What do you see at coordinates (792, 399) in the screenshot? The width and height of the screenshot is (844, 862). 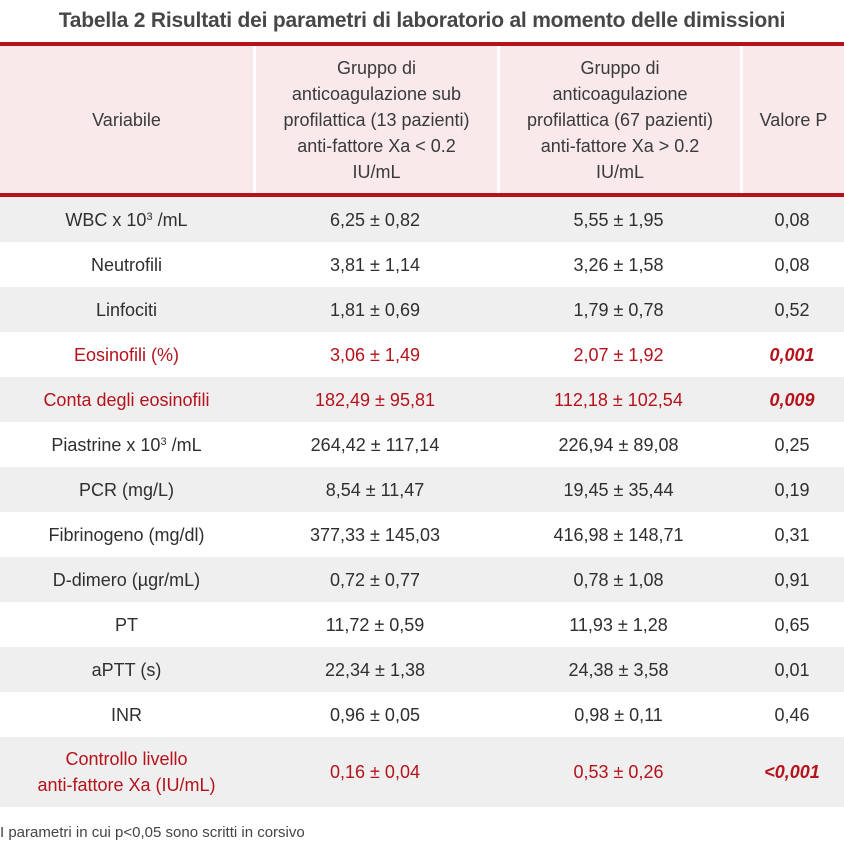 I see `cell-p-value: 0,009` at bounding box center [792, 399].